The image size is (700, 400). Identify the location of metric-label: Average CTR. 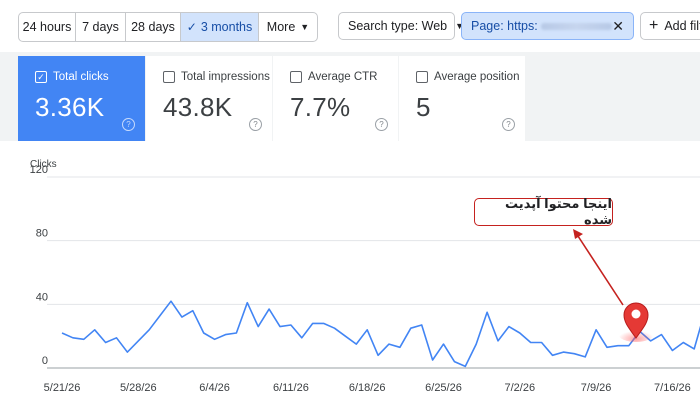
(343, 77).